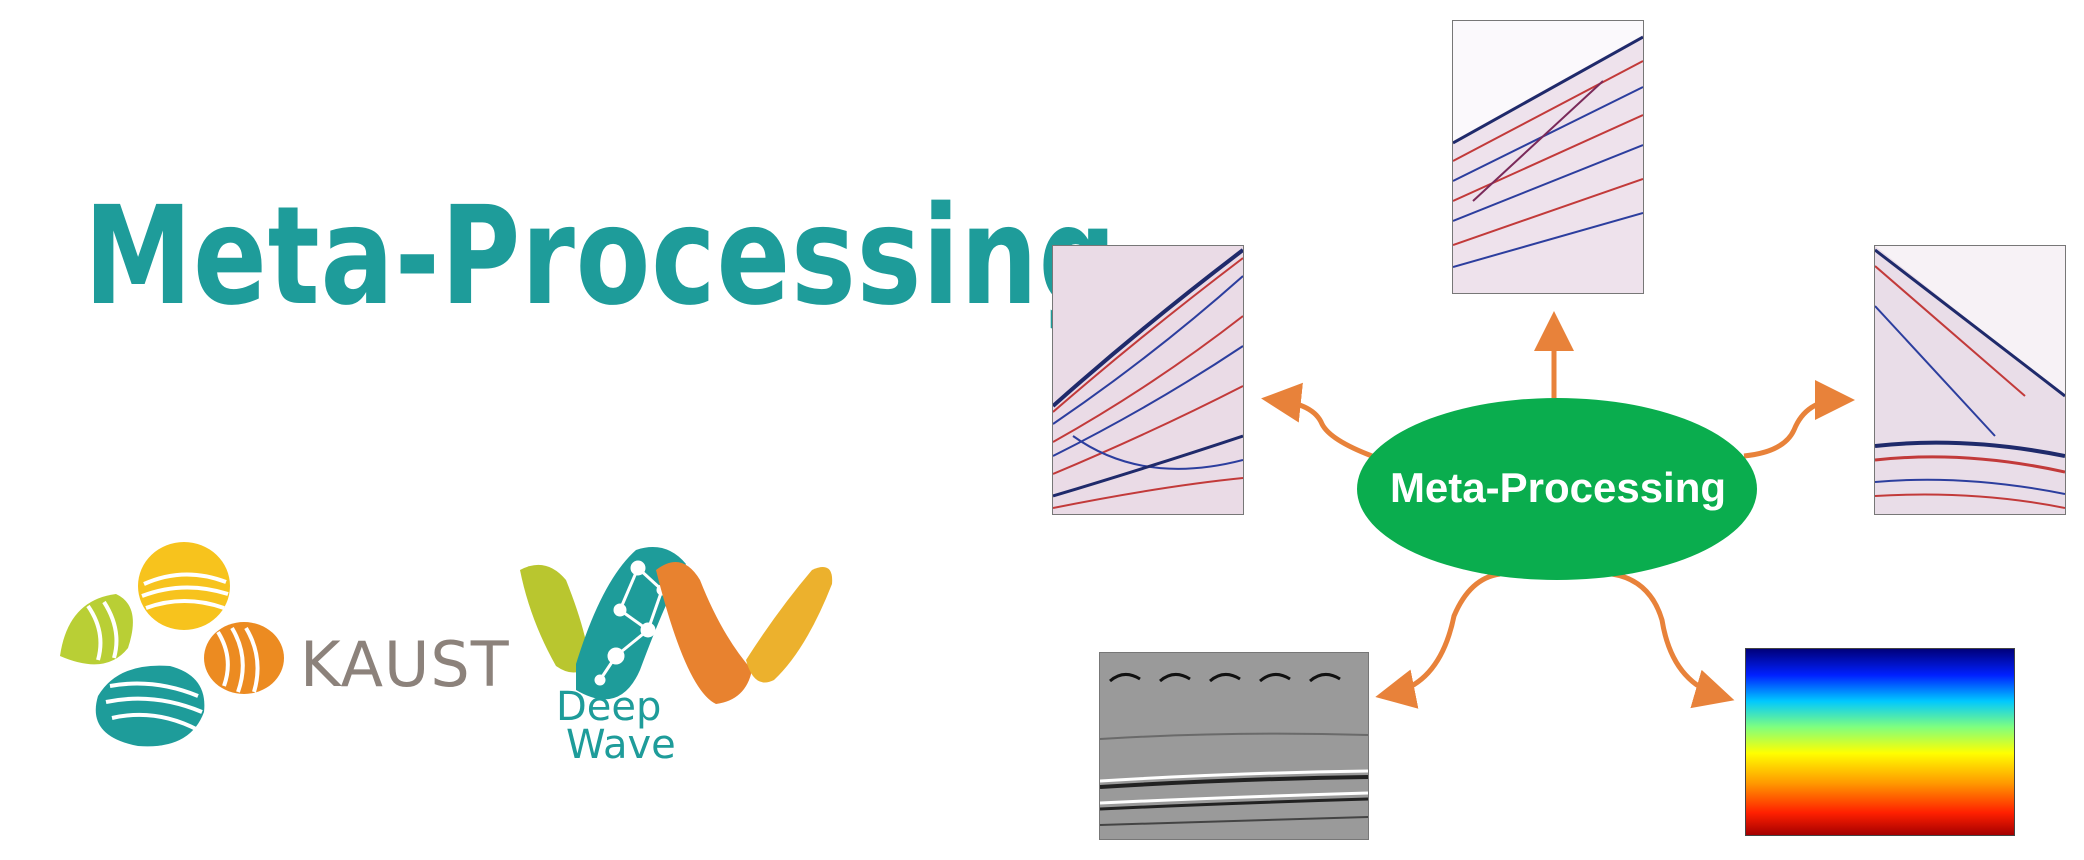 This screenshot has width=2084, height=860. I want to click on kaust-logo, so click(178, 646).